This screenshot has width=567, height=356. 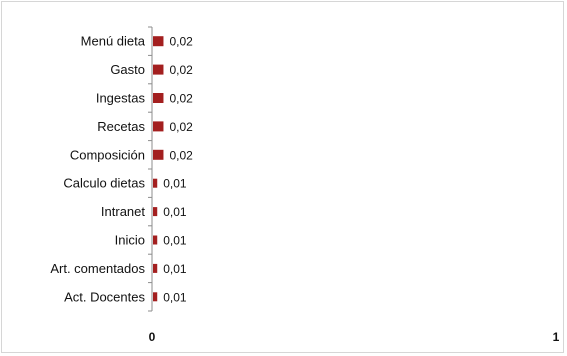 What do you see at coordinates (121, 126) in the screenshot?
I see `category-label: Recetas` at bounding box center [121, 126].